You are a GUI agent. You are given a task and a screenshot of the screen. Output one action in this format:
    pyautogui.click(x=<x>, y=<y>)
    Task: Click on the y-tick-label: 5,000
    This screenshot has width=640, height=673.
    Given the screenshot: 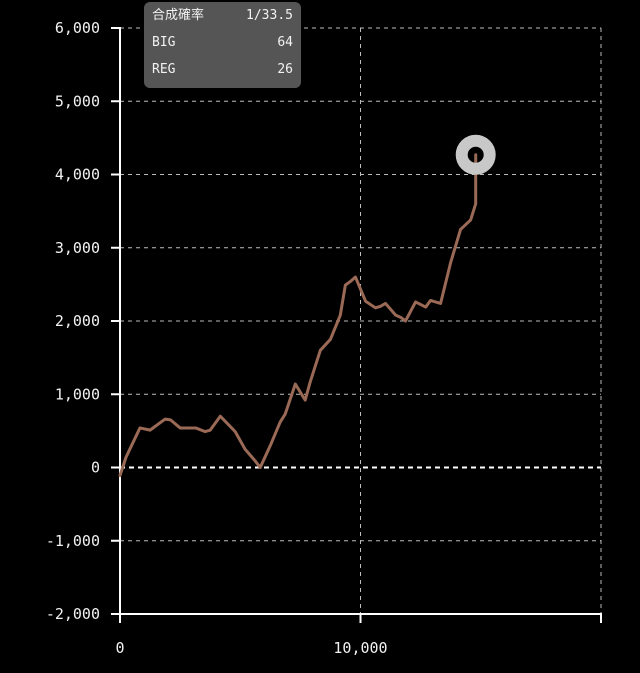 What is the action you would take?
    pyautogui.click(x=77, y=101)
    